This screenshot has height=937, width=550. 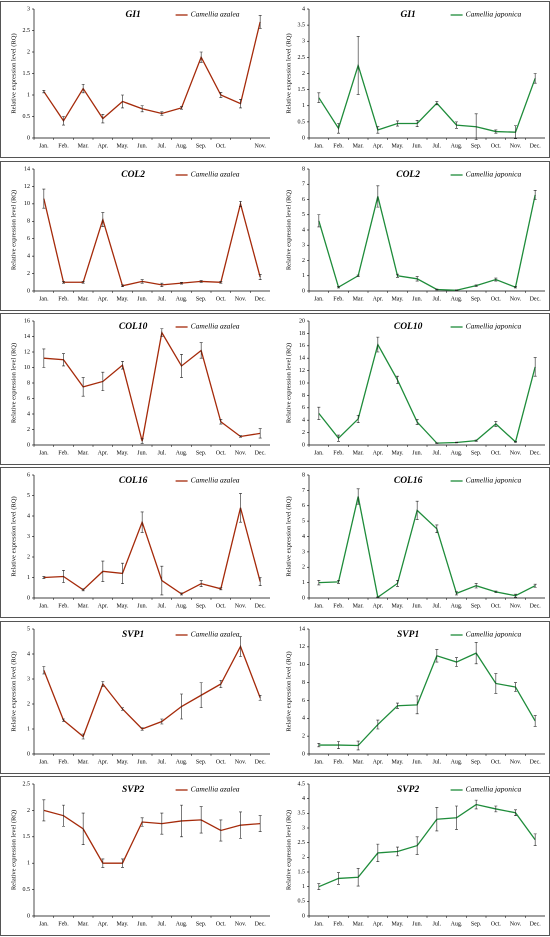 What do you see at coordinates (103, 299) in the screenshot?
I see `x-tick-label: Apr.` at bounding box center [103, 299].